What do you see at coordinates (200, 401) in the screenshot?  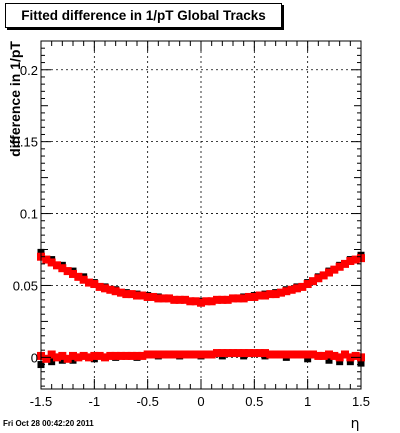 I see `x-tick-label: 0` at bounding box center [200, 401].